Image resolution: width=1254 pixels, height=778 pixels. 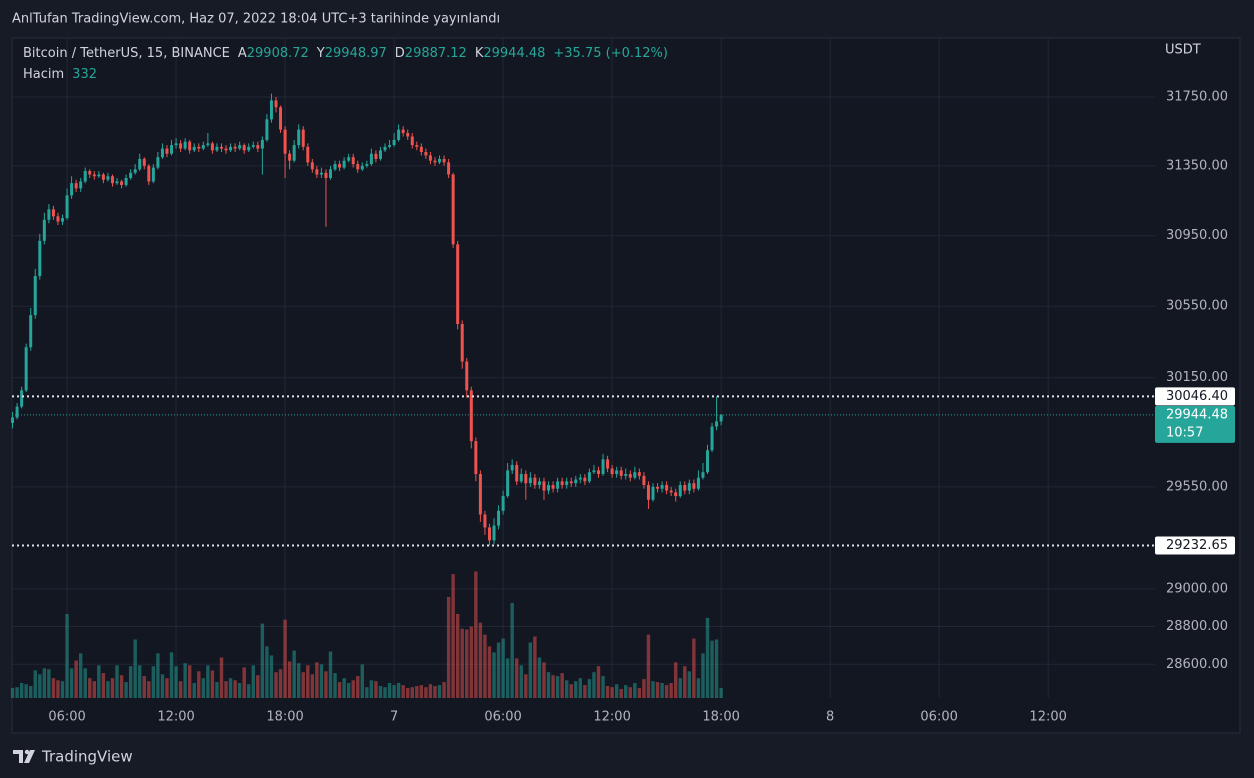 What do you see at coordinates (1197, 486) in the screenshot?
I see `y-tick-label: 29550.00` at bounding box center [1197, 486].